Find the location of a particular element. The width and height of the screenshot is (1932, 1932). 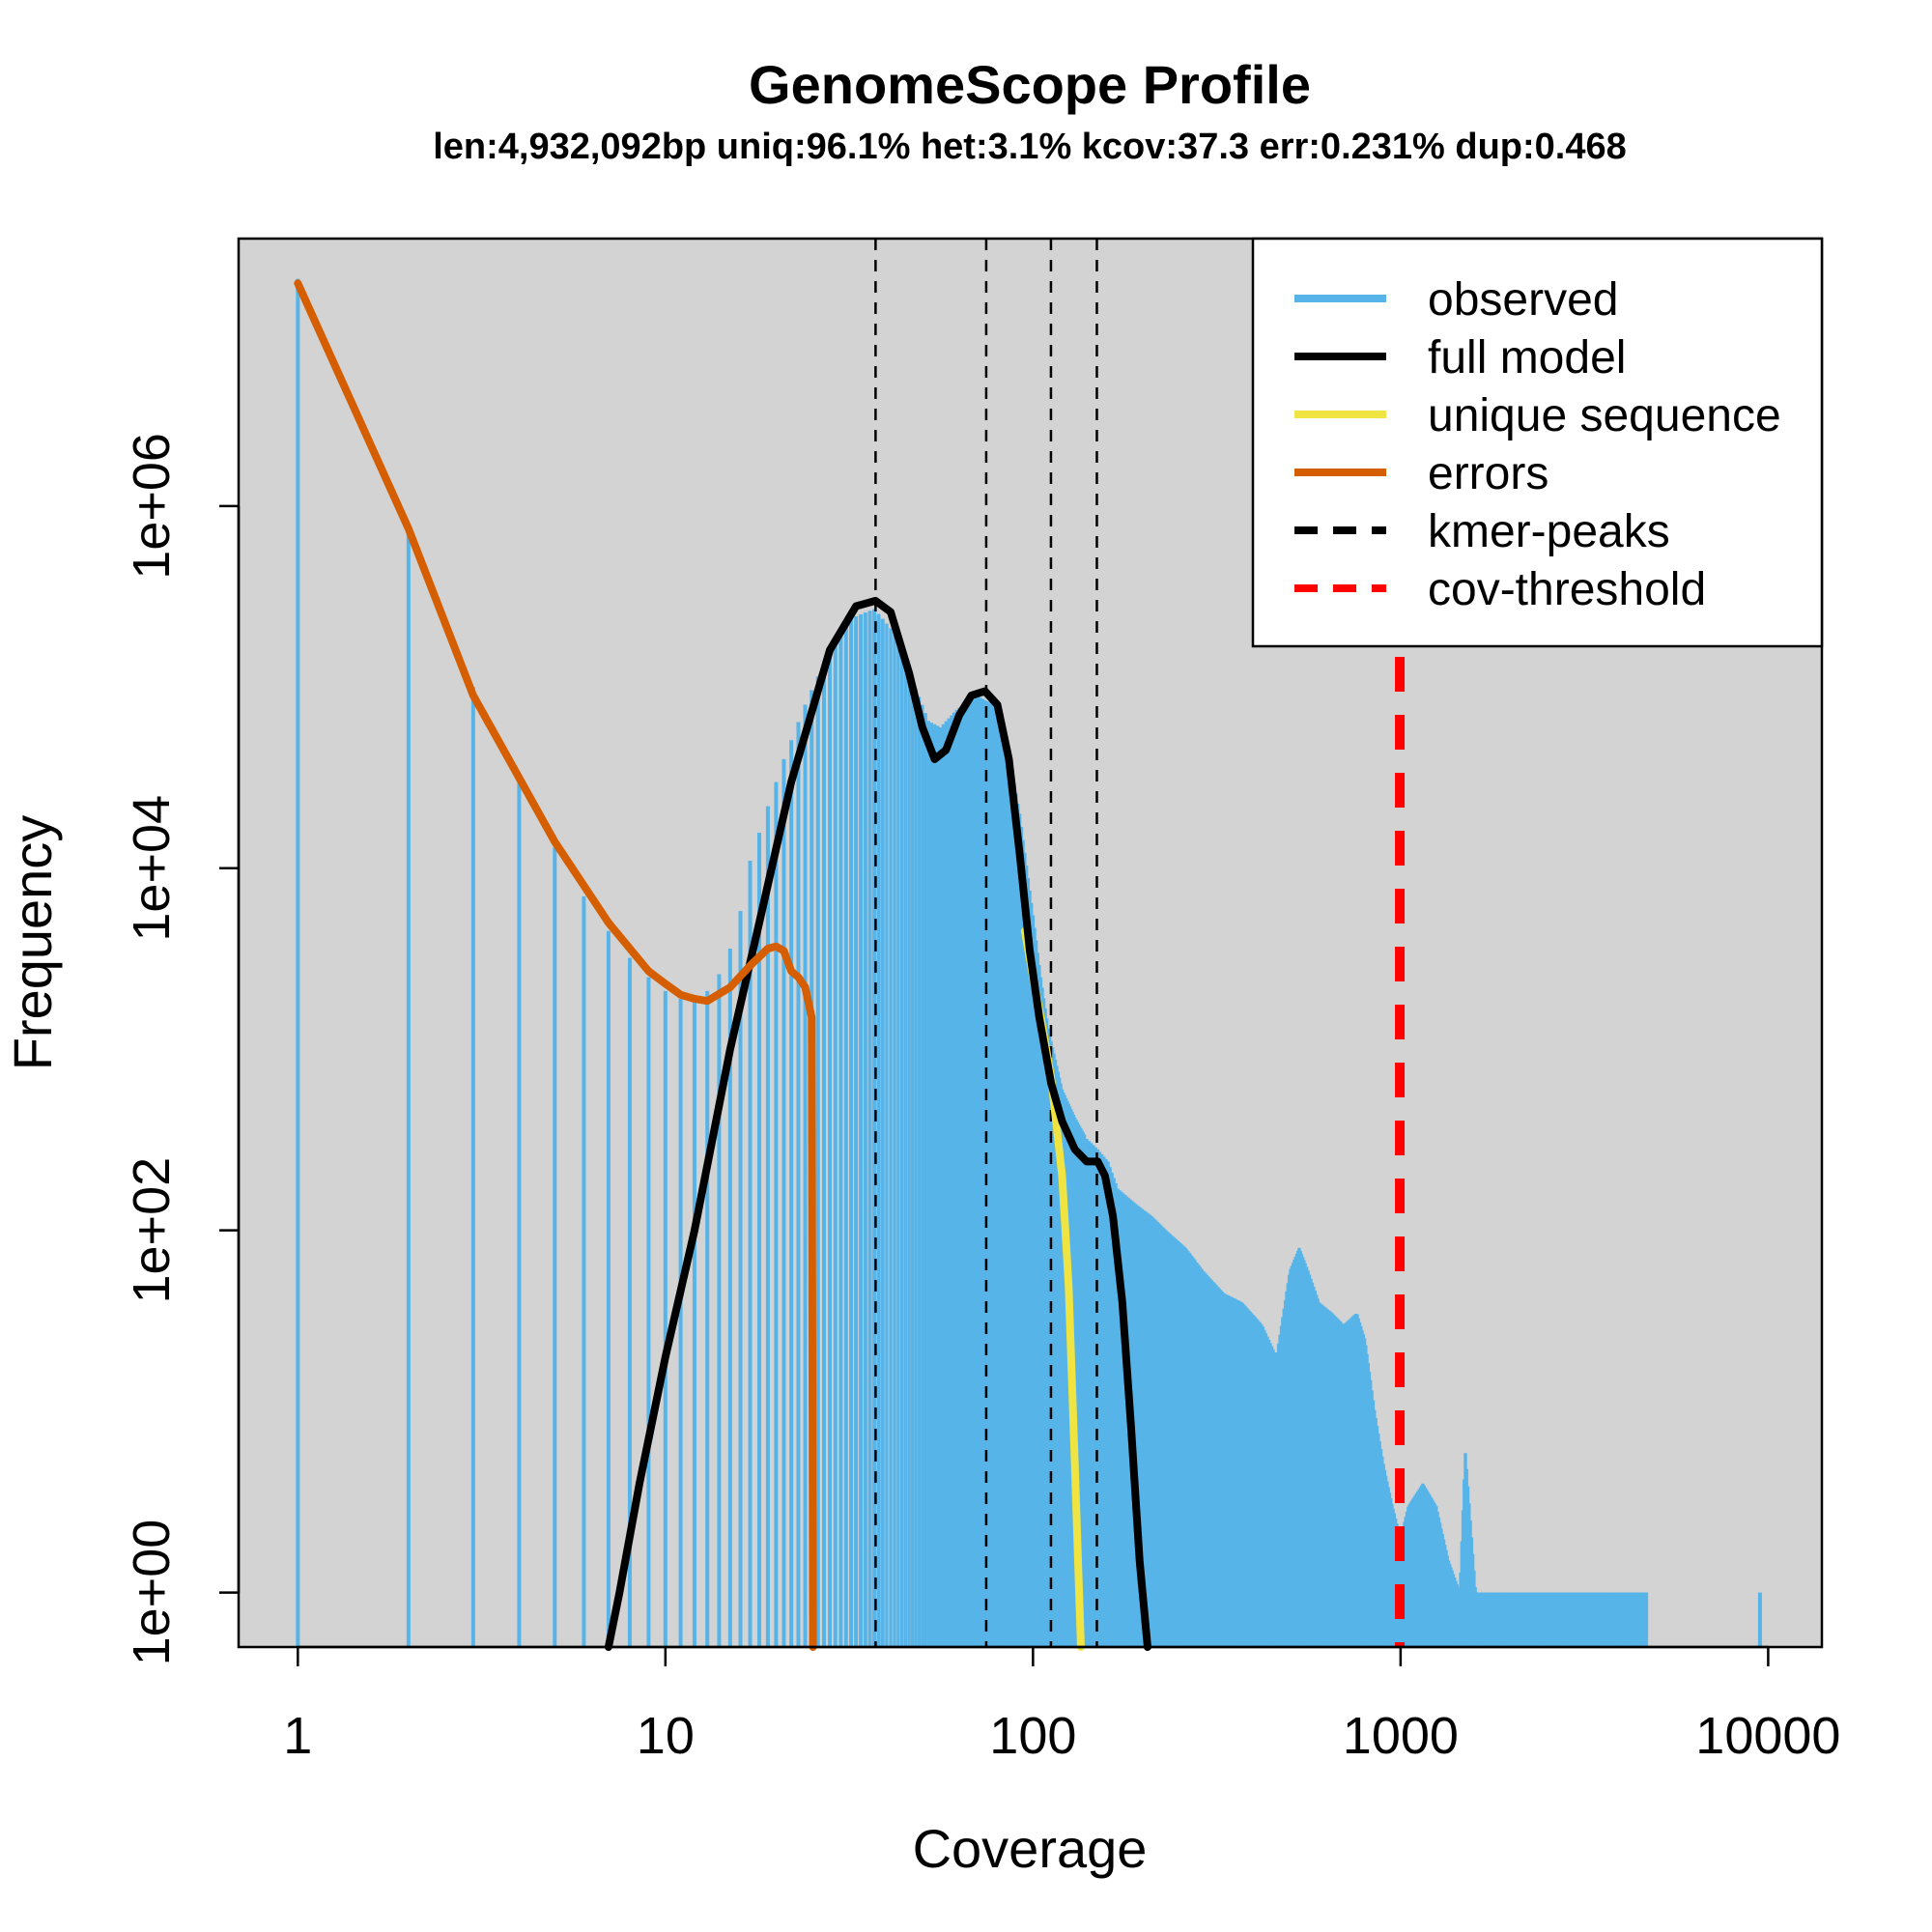

legend-box is located at coordinates (1537, 442).